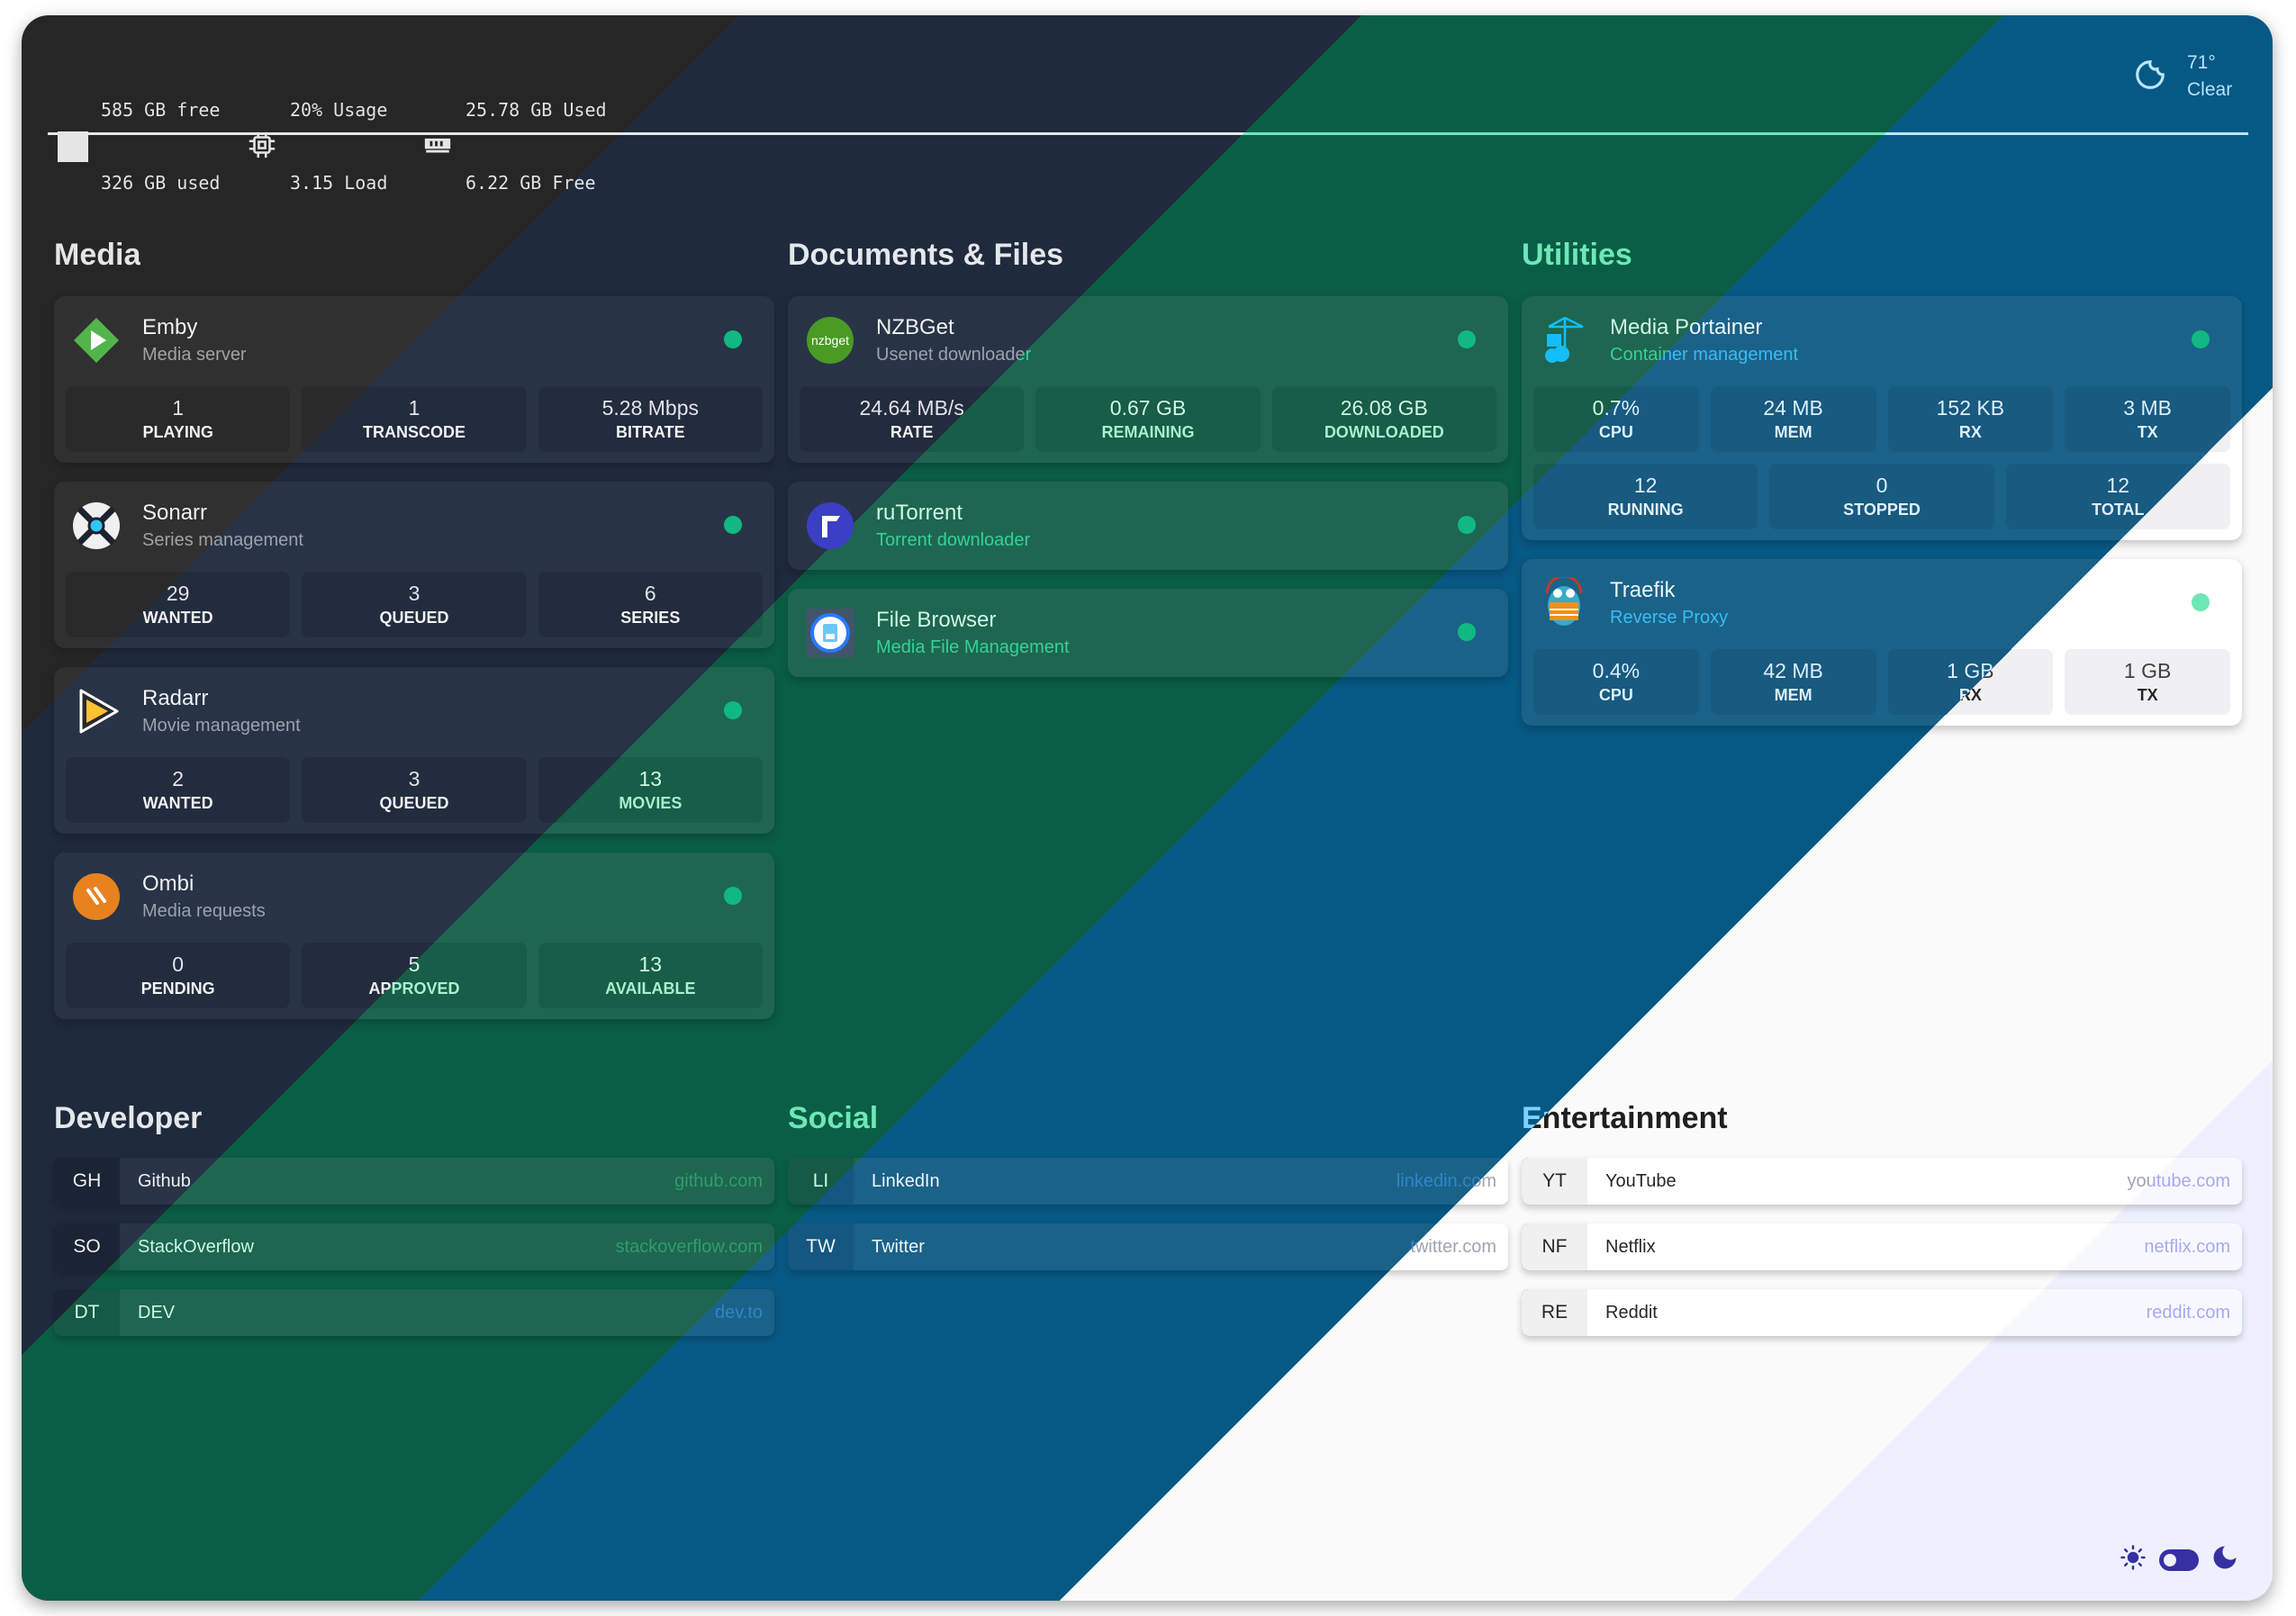 Image resolution: width=2296 pixels, height=1616 pixels. Describe the element at coordinates (1646, 509) in the screenshot. I see `stat-label: RUNNING` at that location.